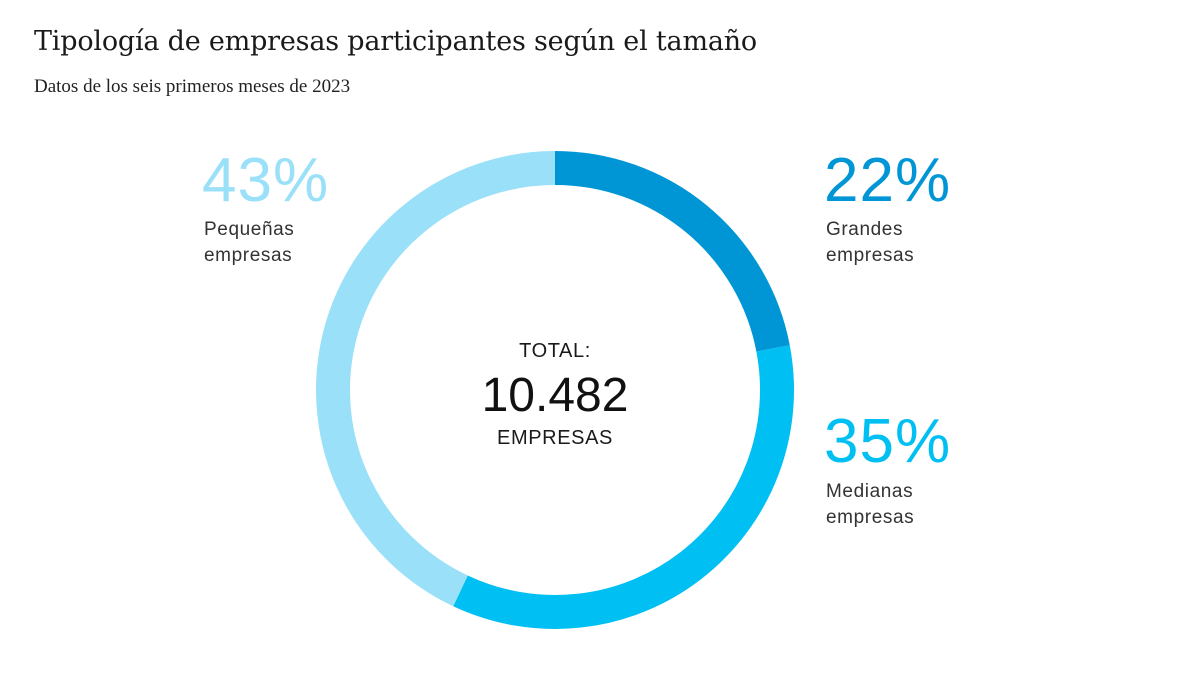 This screenshot has width=1200, height=675. I want to click on slice-name-label-medianas-line2: empresas, so click(870, 517).